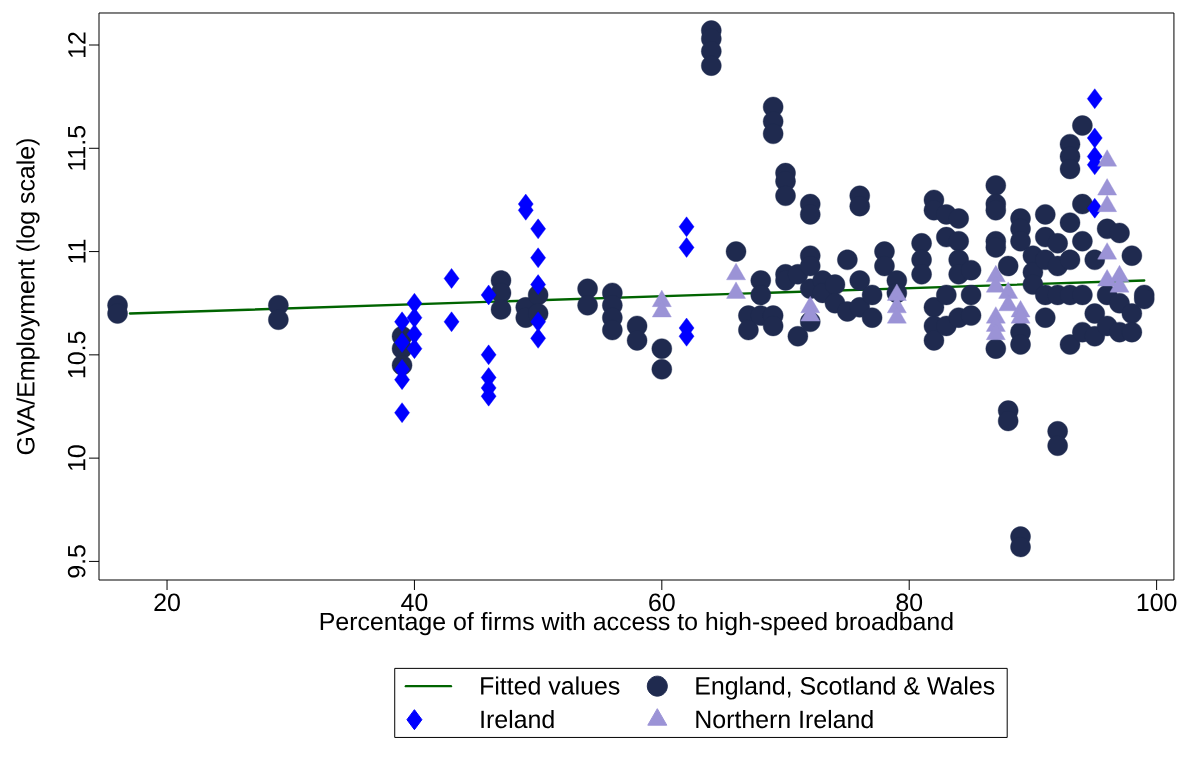 Image resolution: width=1184 pixels, height=762 pixels. Describe the element at coordinates (636, 624) in the screenshot. I see `x-axis-title: Percentage of firms with access to high-speed broadband` at that location.